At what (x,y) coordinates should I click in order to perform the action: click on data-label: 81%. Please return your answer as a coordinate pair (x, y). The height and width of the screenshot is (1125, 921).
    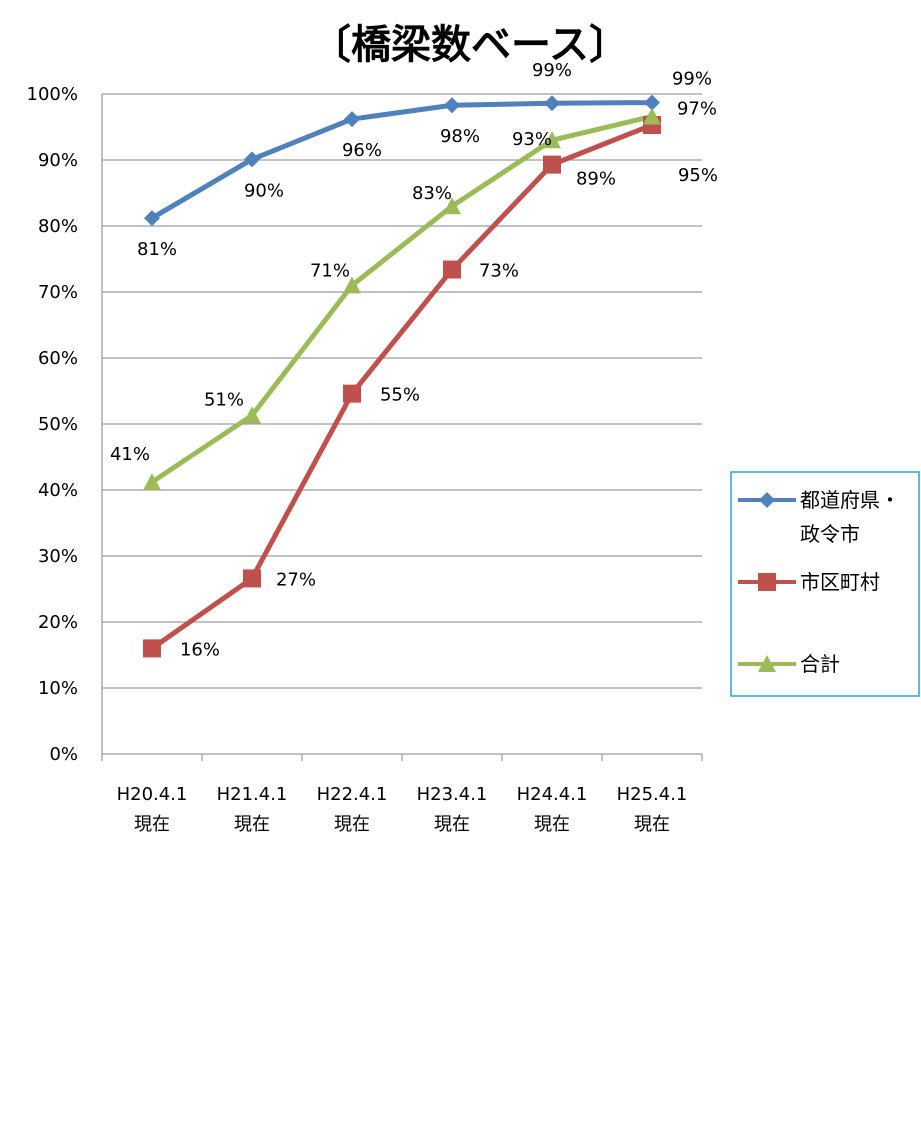
    Looking at the image, I should click on (157, 249).